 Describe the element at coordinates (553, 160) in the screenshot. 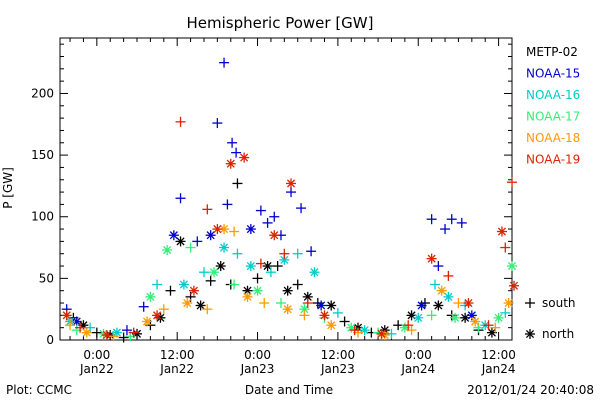

I see `legend-noaa-19: NOAA-19` at that location.